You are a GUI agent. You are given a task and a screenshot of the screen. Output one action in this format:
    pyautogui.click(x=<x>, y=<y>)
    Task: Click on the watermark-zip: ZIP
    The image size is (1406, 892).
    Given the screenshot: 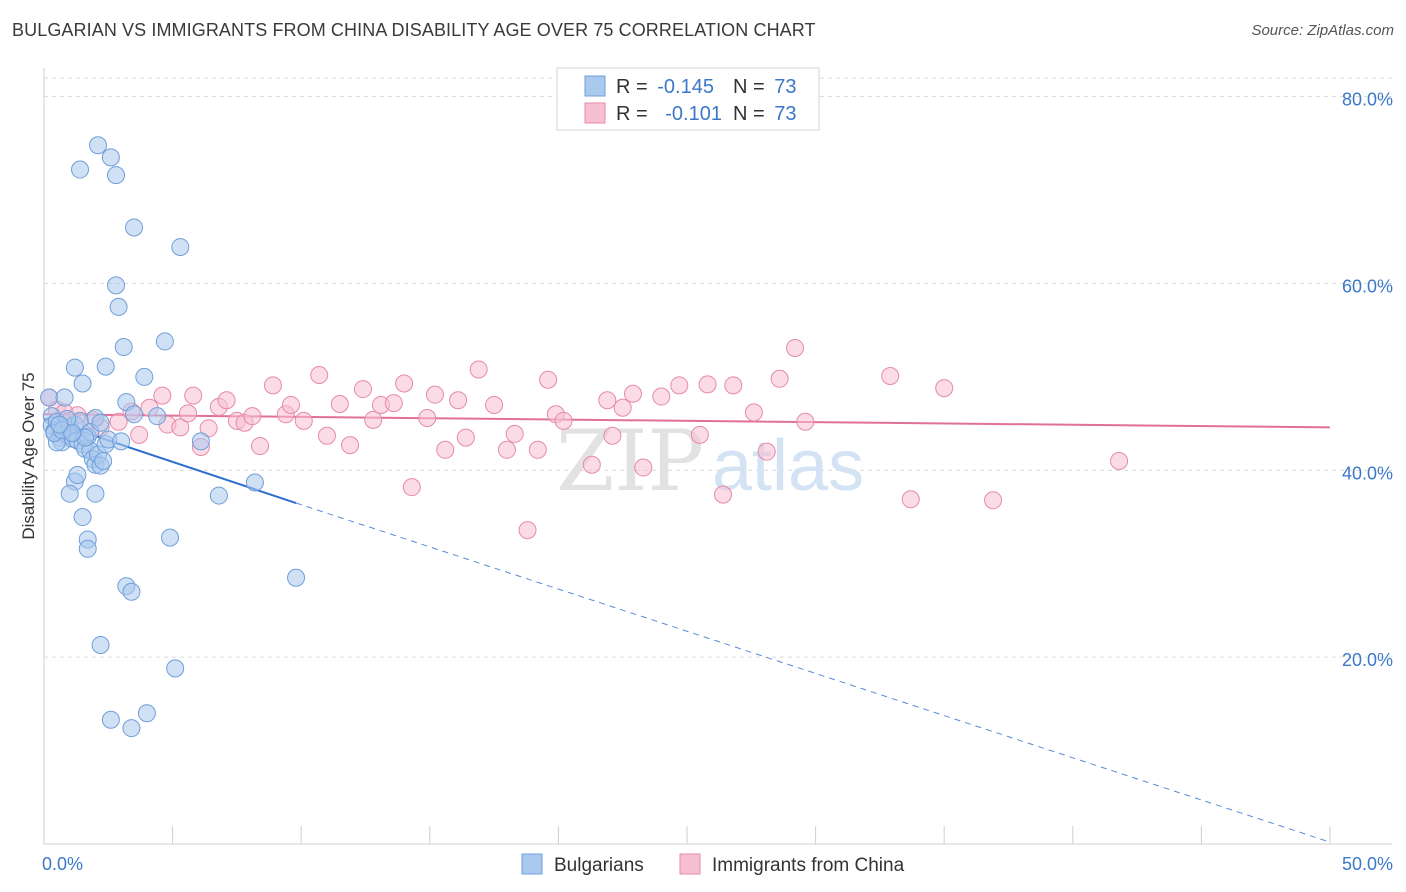 What is the action you would take?
    pyautogui.click(x=630, y=461)
    